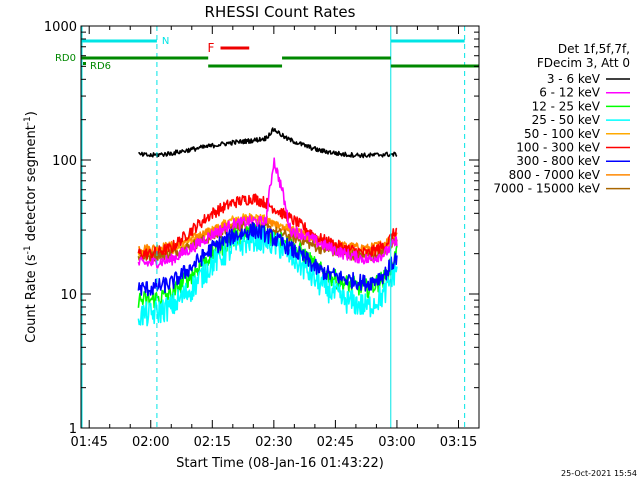 The width and height of the screenshot is (640, 480). What do you see at coordinates (165, 41) in the screenshot?
I see `night-label: N` at bounding box center [165, 41].